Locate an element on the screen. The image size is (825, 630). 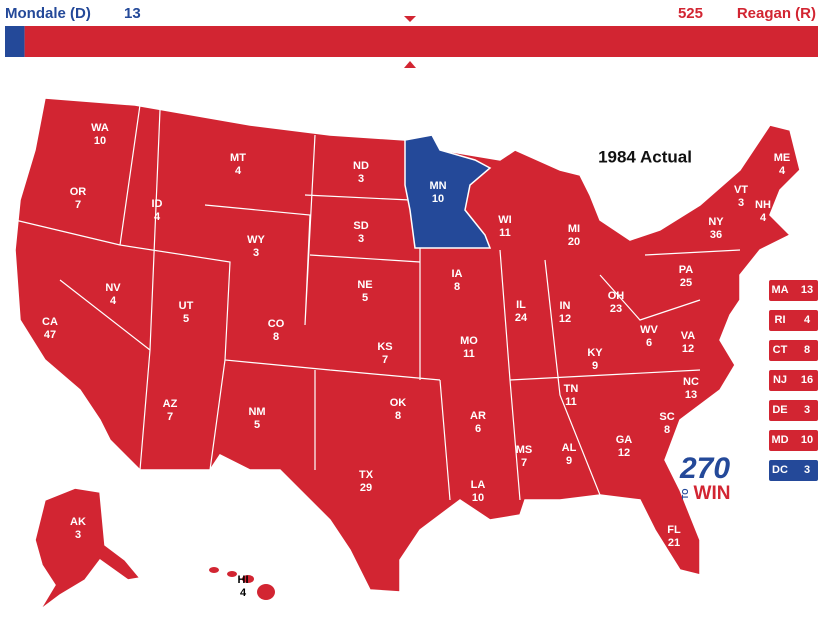
state-abbr: VA is located at coordinates (688, 336).